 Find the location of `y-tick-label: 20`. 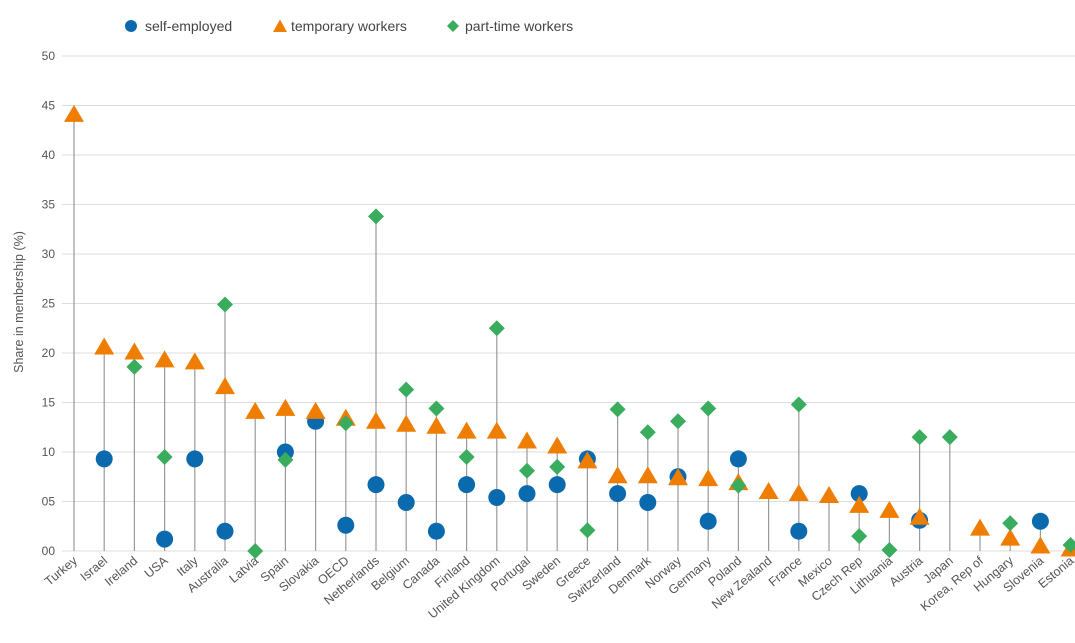

y-tick-label: 20 is located at coordinates (49, 353).